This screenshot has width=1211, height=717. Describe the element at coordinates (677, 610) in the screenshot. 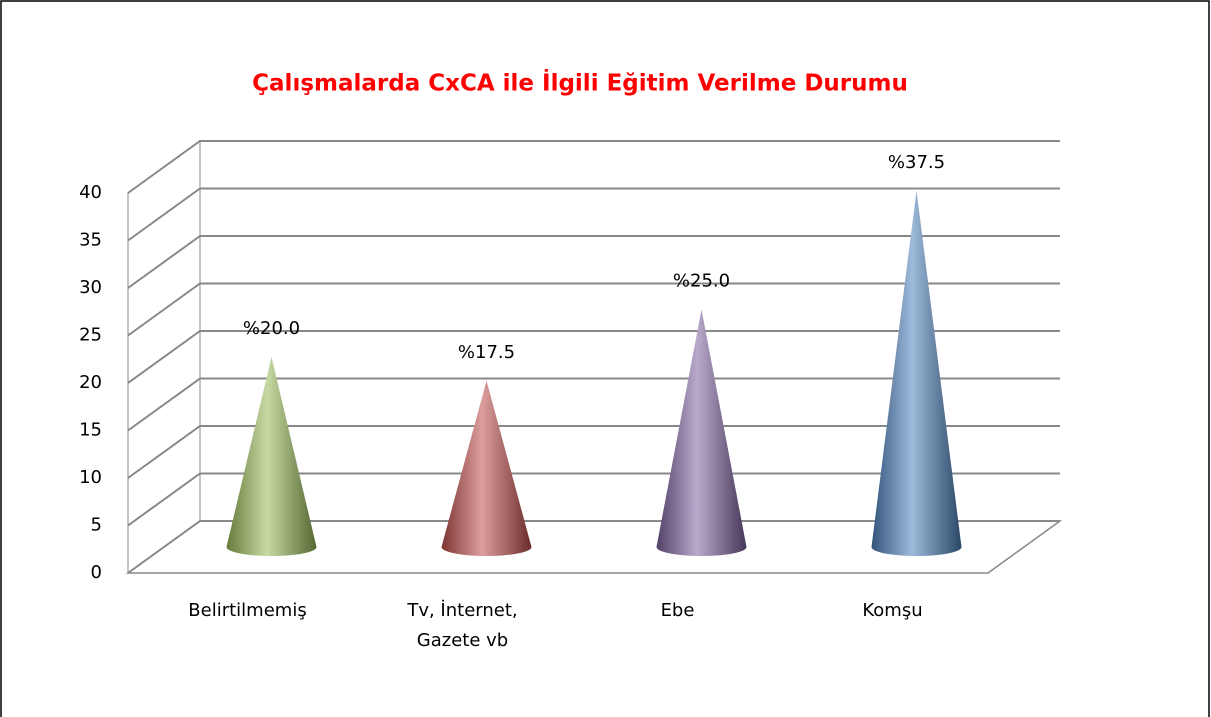

I see `x-tick-label: Ebe` at that location.